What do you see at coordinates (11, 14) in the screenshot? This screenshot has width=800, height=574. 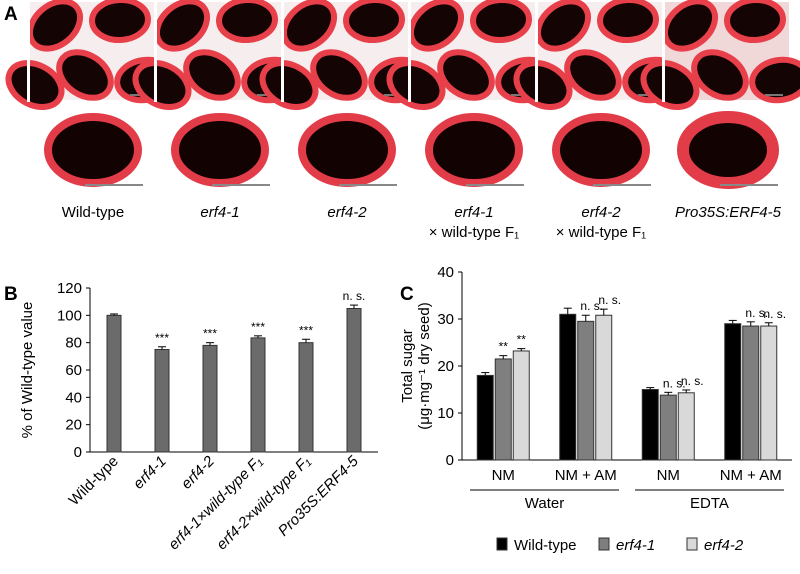 I see `panel-label: A` at bounding box center [11, 14].